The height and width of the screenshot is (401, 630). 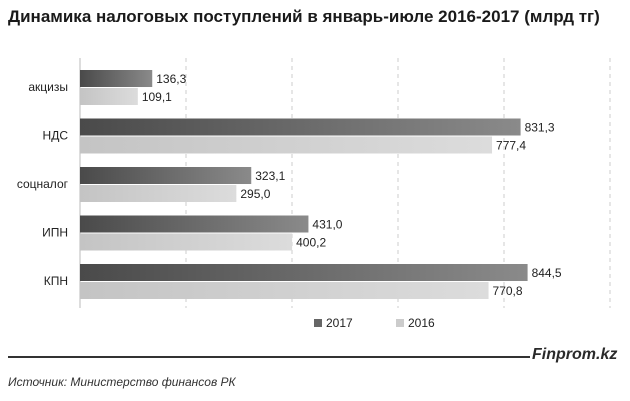 What do you see at coordinates (255, 194) in the screenshot?
I see `data-label-2016: 295,0` at bounding box center [255, 194].